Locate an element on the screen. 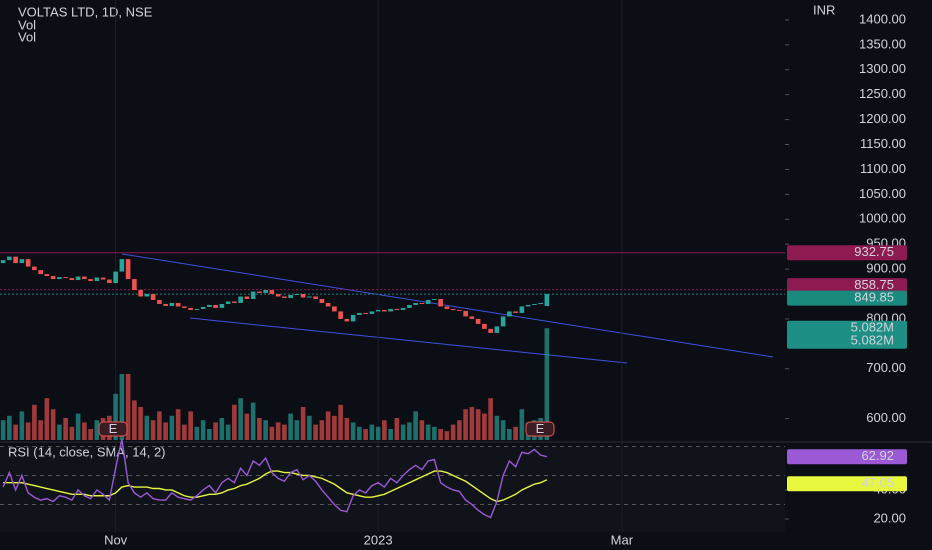  y-tick-label: 1200.00 is located at coordinates (882, 118).